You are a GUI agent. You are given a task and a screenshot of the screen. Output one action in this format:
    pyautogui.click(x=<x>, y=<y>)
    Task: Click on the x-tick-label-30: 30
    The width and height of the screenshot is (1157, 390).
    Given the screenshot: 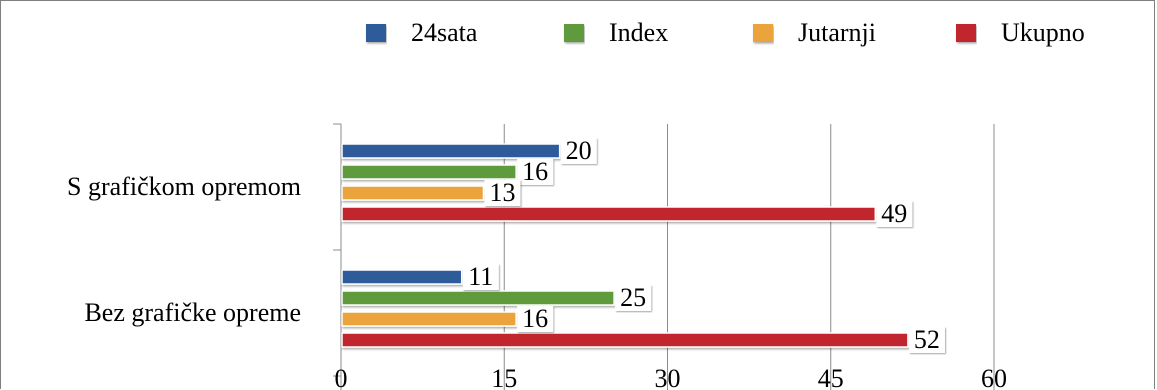 What is the action you would take?
    pyautogui.click(x=668, y=377)
    